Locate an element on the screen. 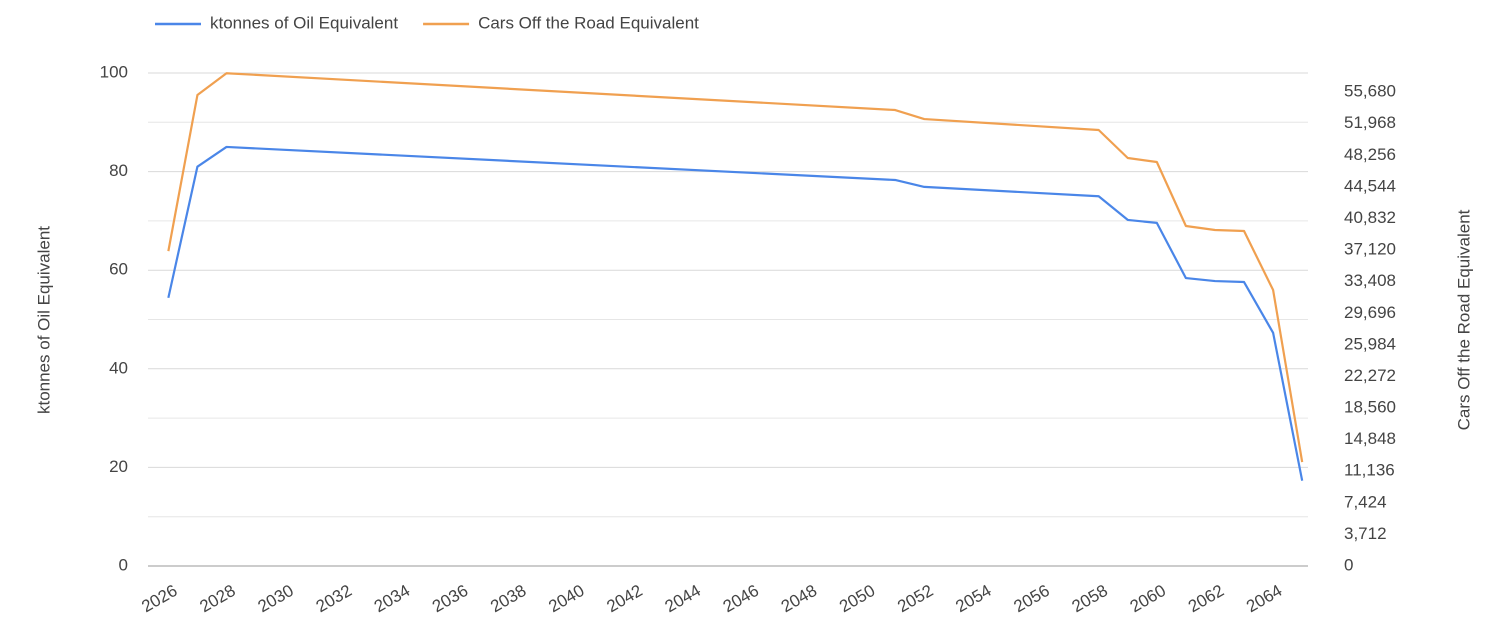 The width and height of the screenshot is (1507, 632). y2-tick-label: 14,848 is located at coordinates (1370, 438).